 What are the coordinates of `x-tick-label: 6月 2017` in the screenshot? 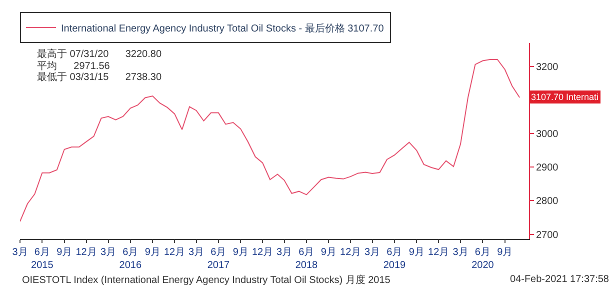 It's located at (218, 259).